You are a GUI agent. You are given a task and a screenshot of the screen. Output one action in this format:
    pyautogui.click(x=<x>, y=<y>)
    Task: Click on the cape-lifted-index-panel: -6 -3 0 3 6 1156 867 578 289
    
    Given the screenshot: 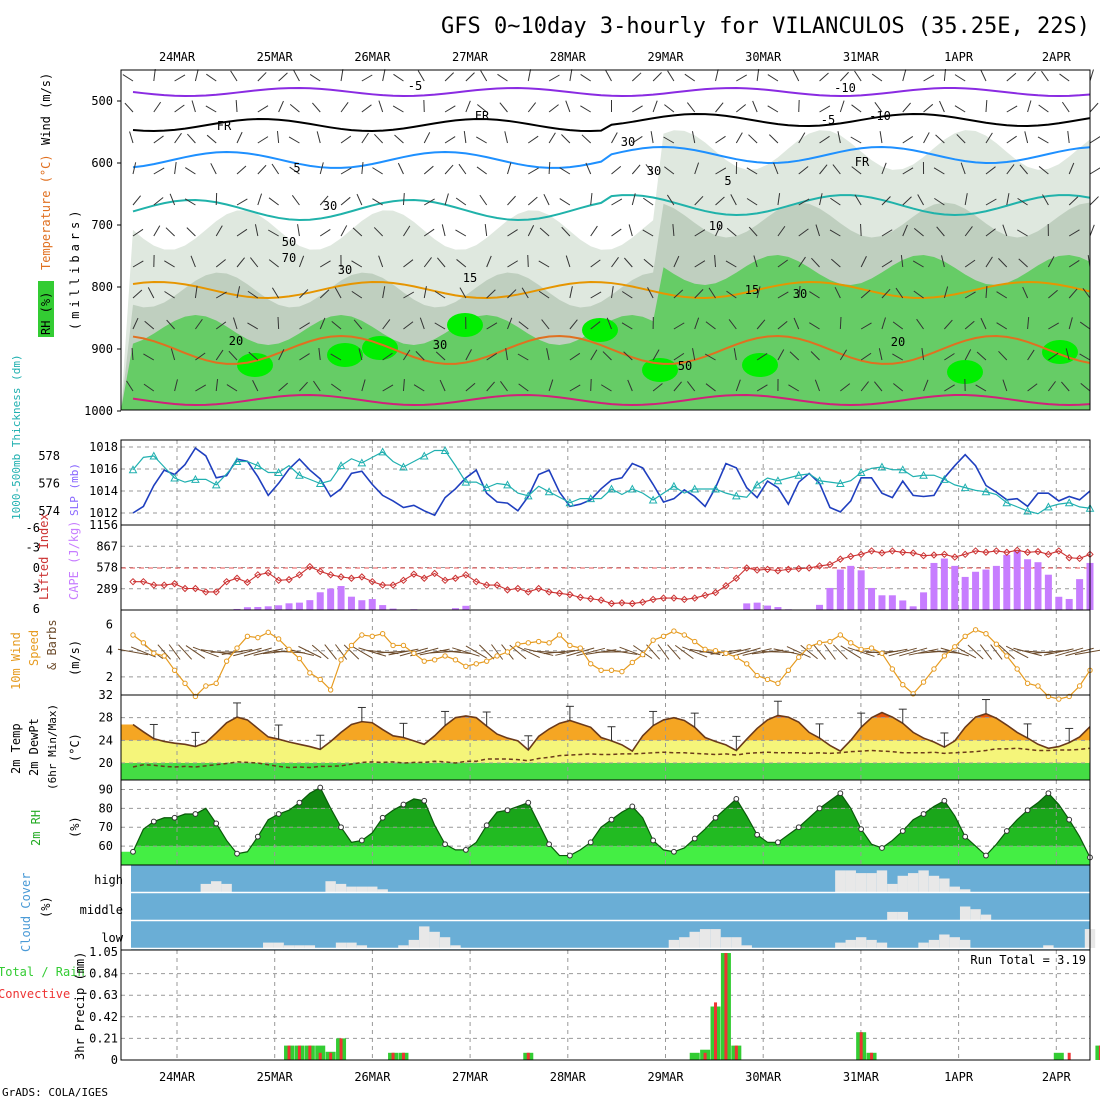 What is the action you would take?
    pyautogui.click(x=560, y=567)
    